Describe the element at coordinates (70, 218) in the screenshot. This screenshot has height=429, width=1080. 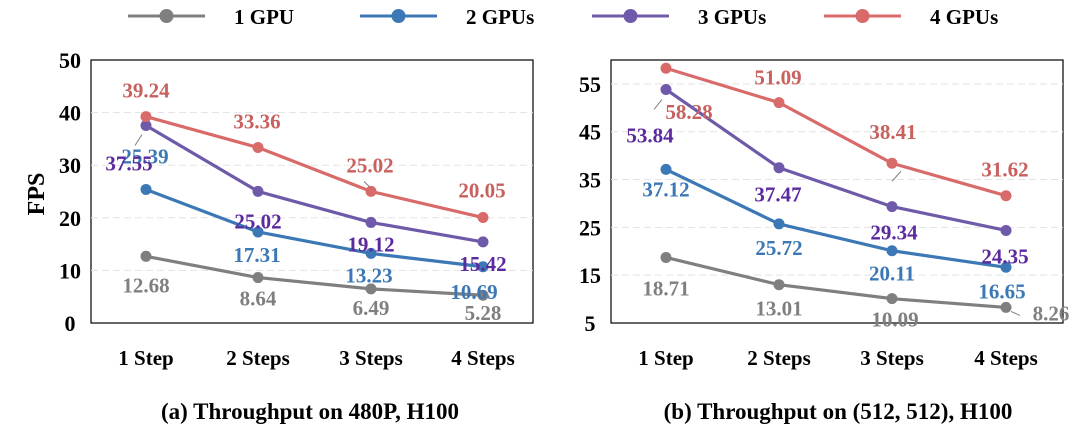
I see `y-tick-label: 20` at that location.